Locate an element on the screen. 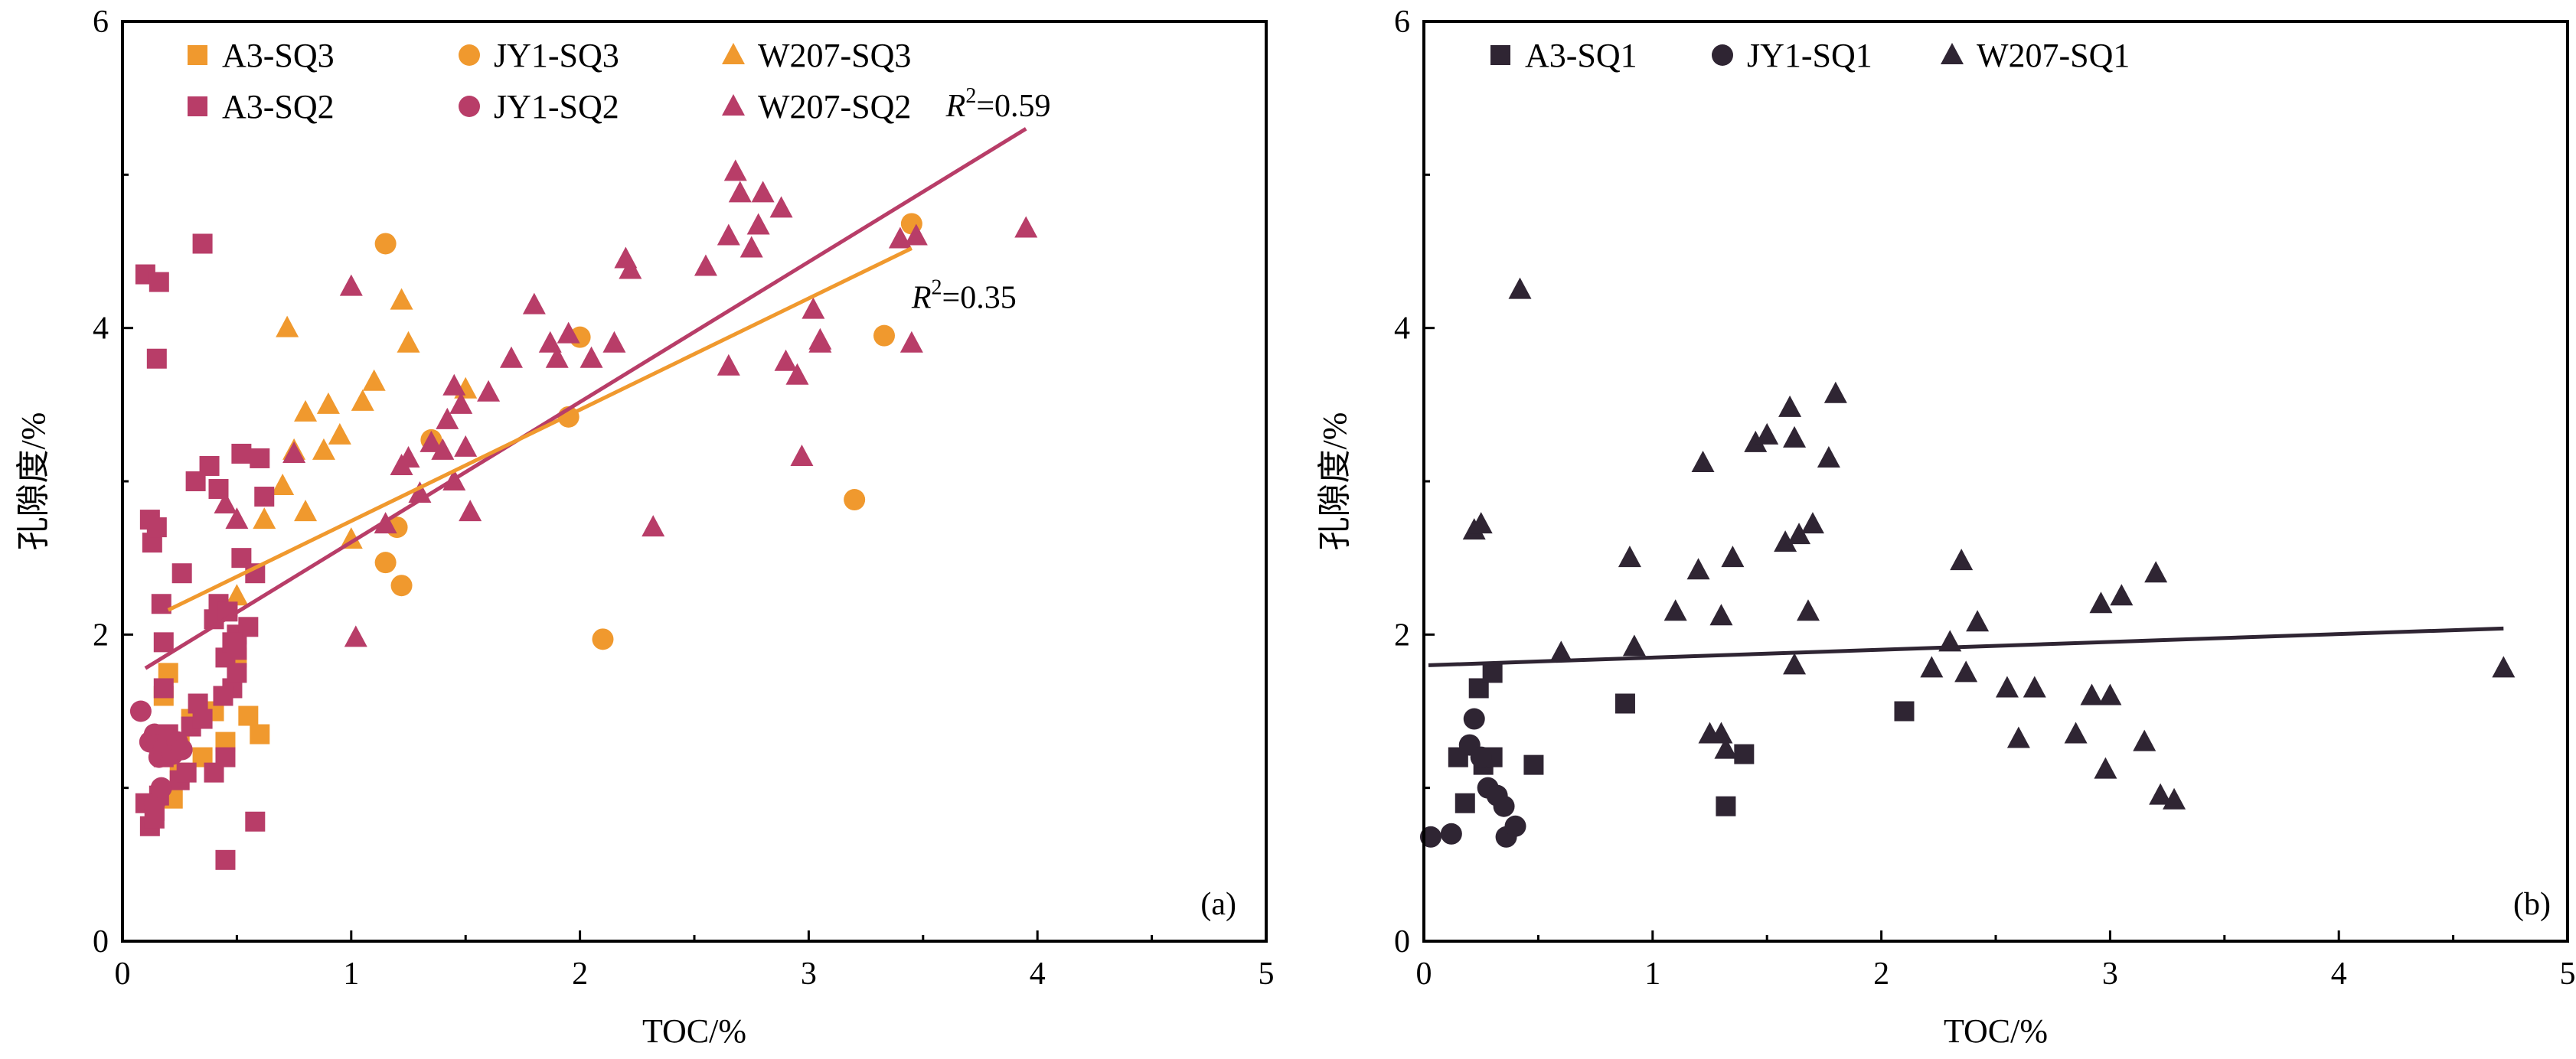 The width and height of the screenshot is (2576, 1059). y-tick-label: 2 is located at coordinates (1402, 635).